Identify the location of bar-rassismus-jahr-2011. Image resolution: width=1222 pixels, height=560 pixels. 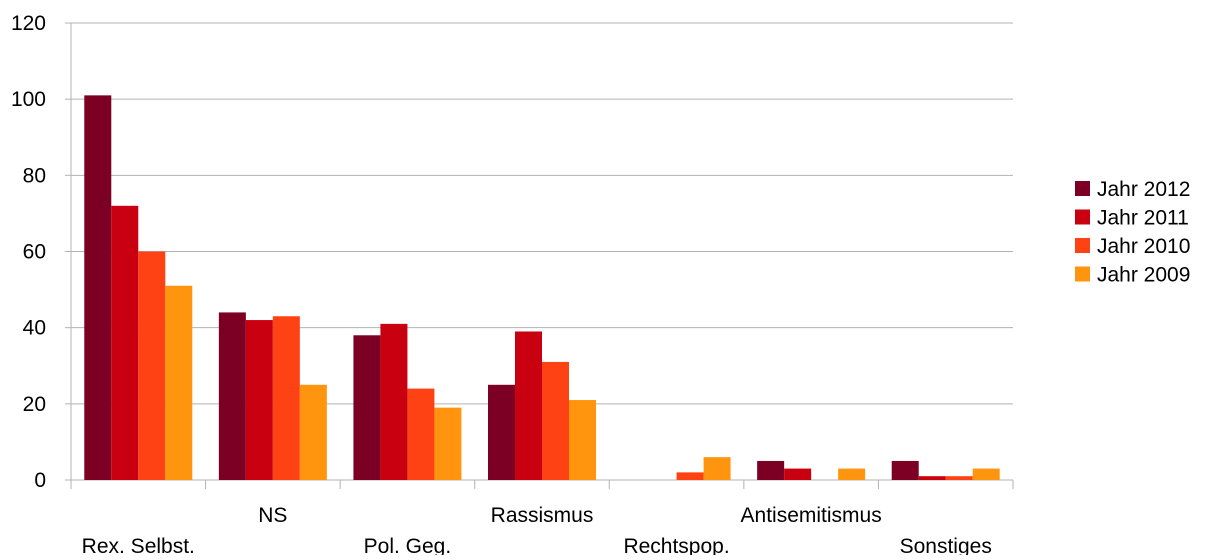
(528, 405).